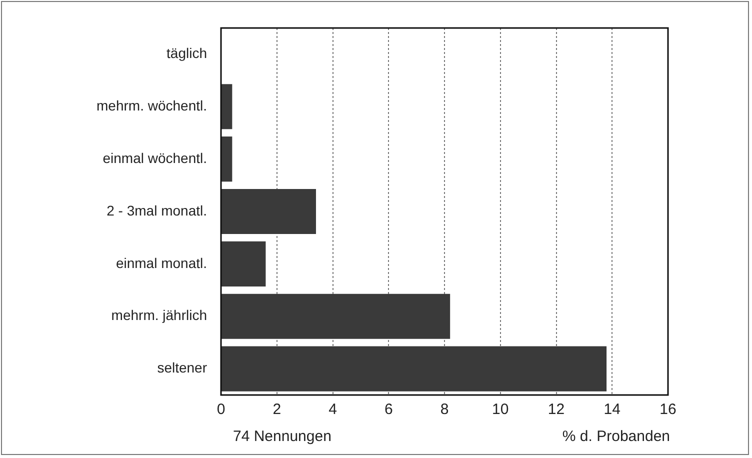 Image resolution: width=752 pixels, height=458 pixels. Describe the element at coordinates (332, 409) in the screenshot. I see `x-tick-label: 4` at that location.